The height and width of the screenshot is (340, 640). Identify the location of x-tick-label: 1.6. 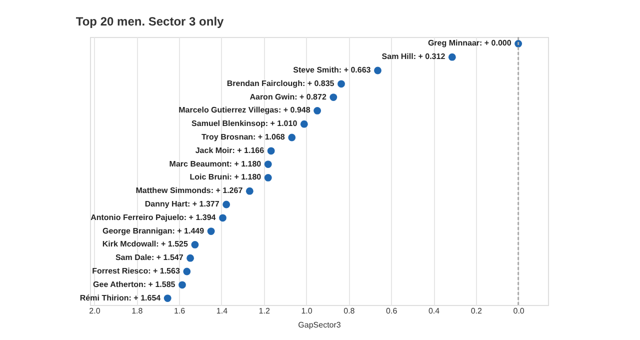
(180, 311).